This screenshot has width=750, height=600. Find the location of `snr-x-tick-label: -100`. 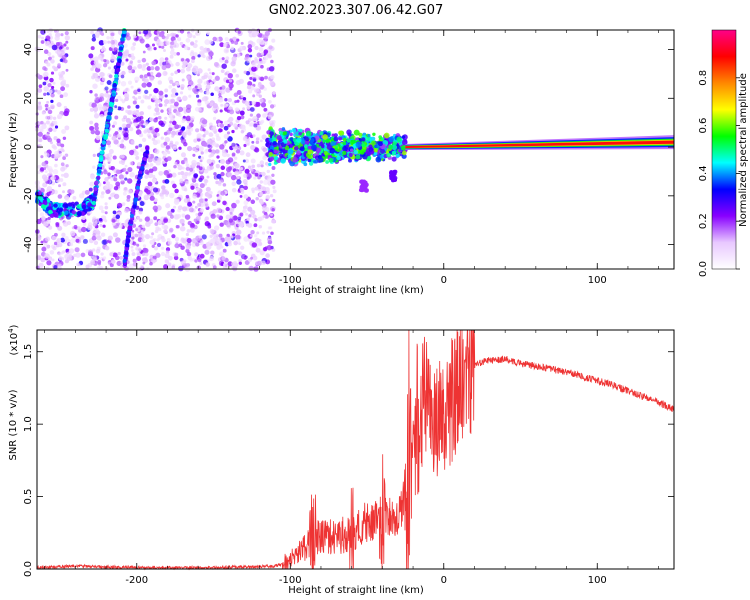

snr-x-tick-label: -100 is located at coordinates (290, 580).